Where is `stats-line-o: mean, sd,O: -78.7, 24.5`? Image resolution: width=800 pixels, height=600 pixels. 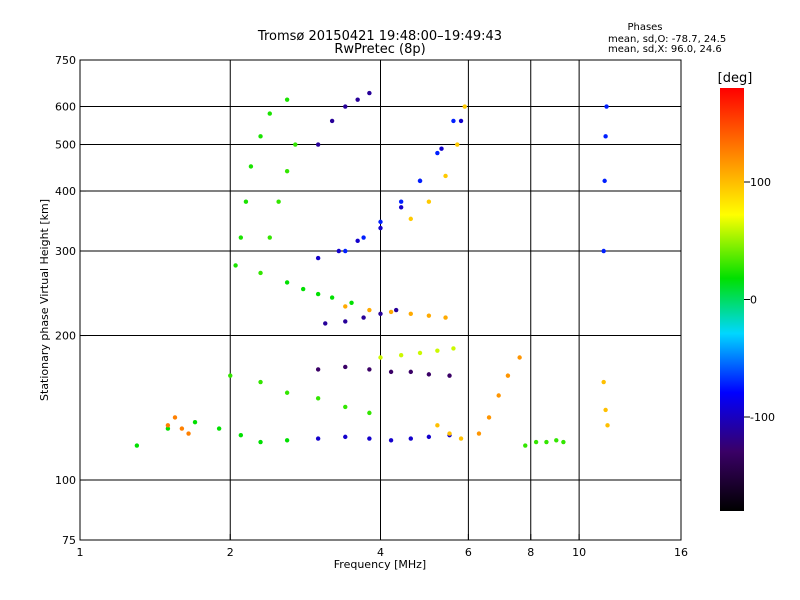 stats-line-o: mean, sd,O: -78.7, 24.5 is located at coordinates (667, 39).